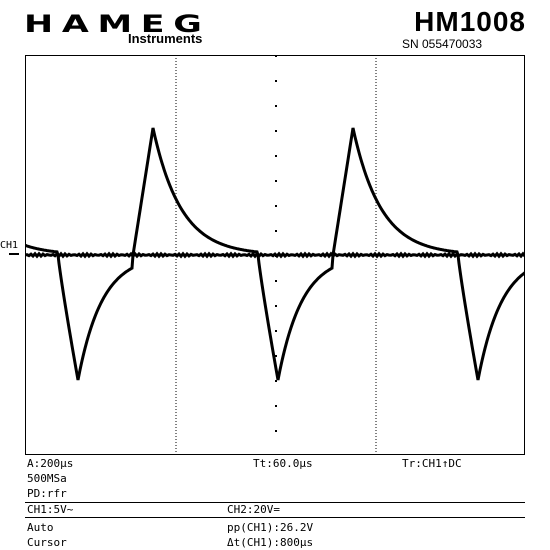 The image size is (550, 550). What do you see at coordinates (40, 527) in the screenshot?
I see `trigger-mode: Auto` at bounding box center [40, 527].